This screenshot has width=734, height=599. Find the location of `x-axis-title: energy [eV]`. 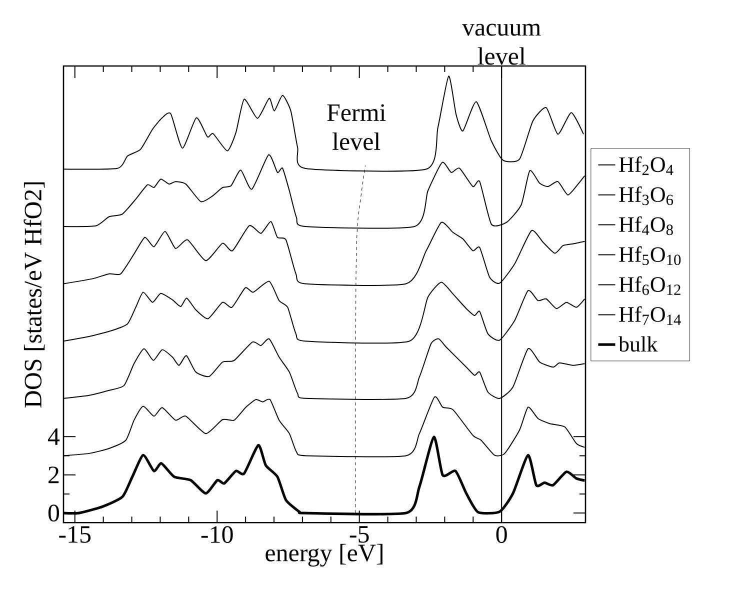

x-axis-title: energy [eV] is located at coordinates (324, 555).